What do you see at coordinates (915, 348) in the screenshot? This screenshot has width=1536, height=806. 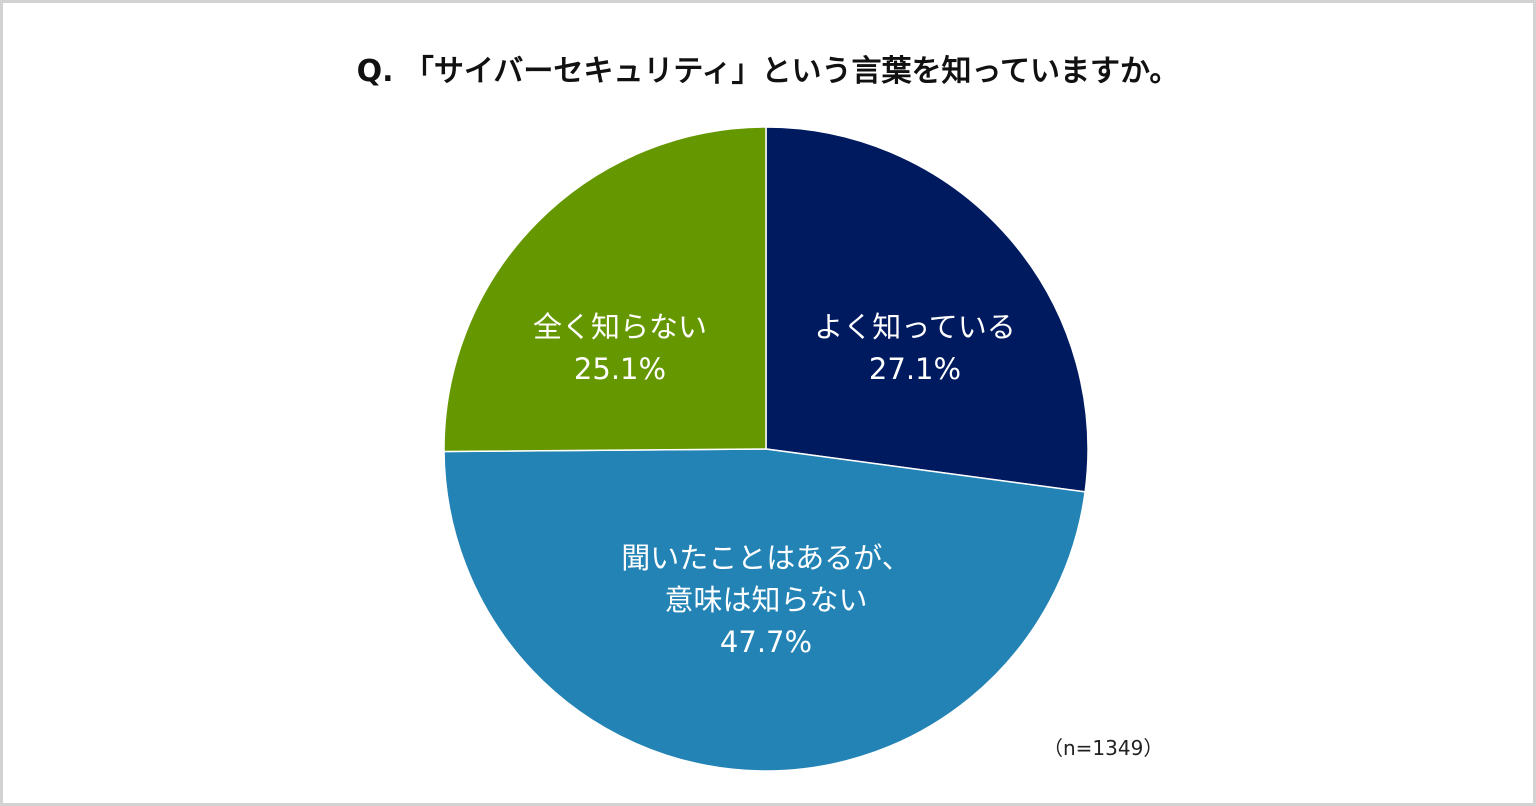 I see `slice-label-0: よく知っている 27.1%` at bounding box center [915, 348].